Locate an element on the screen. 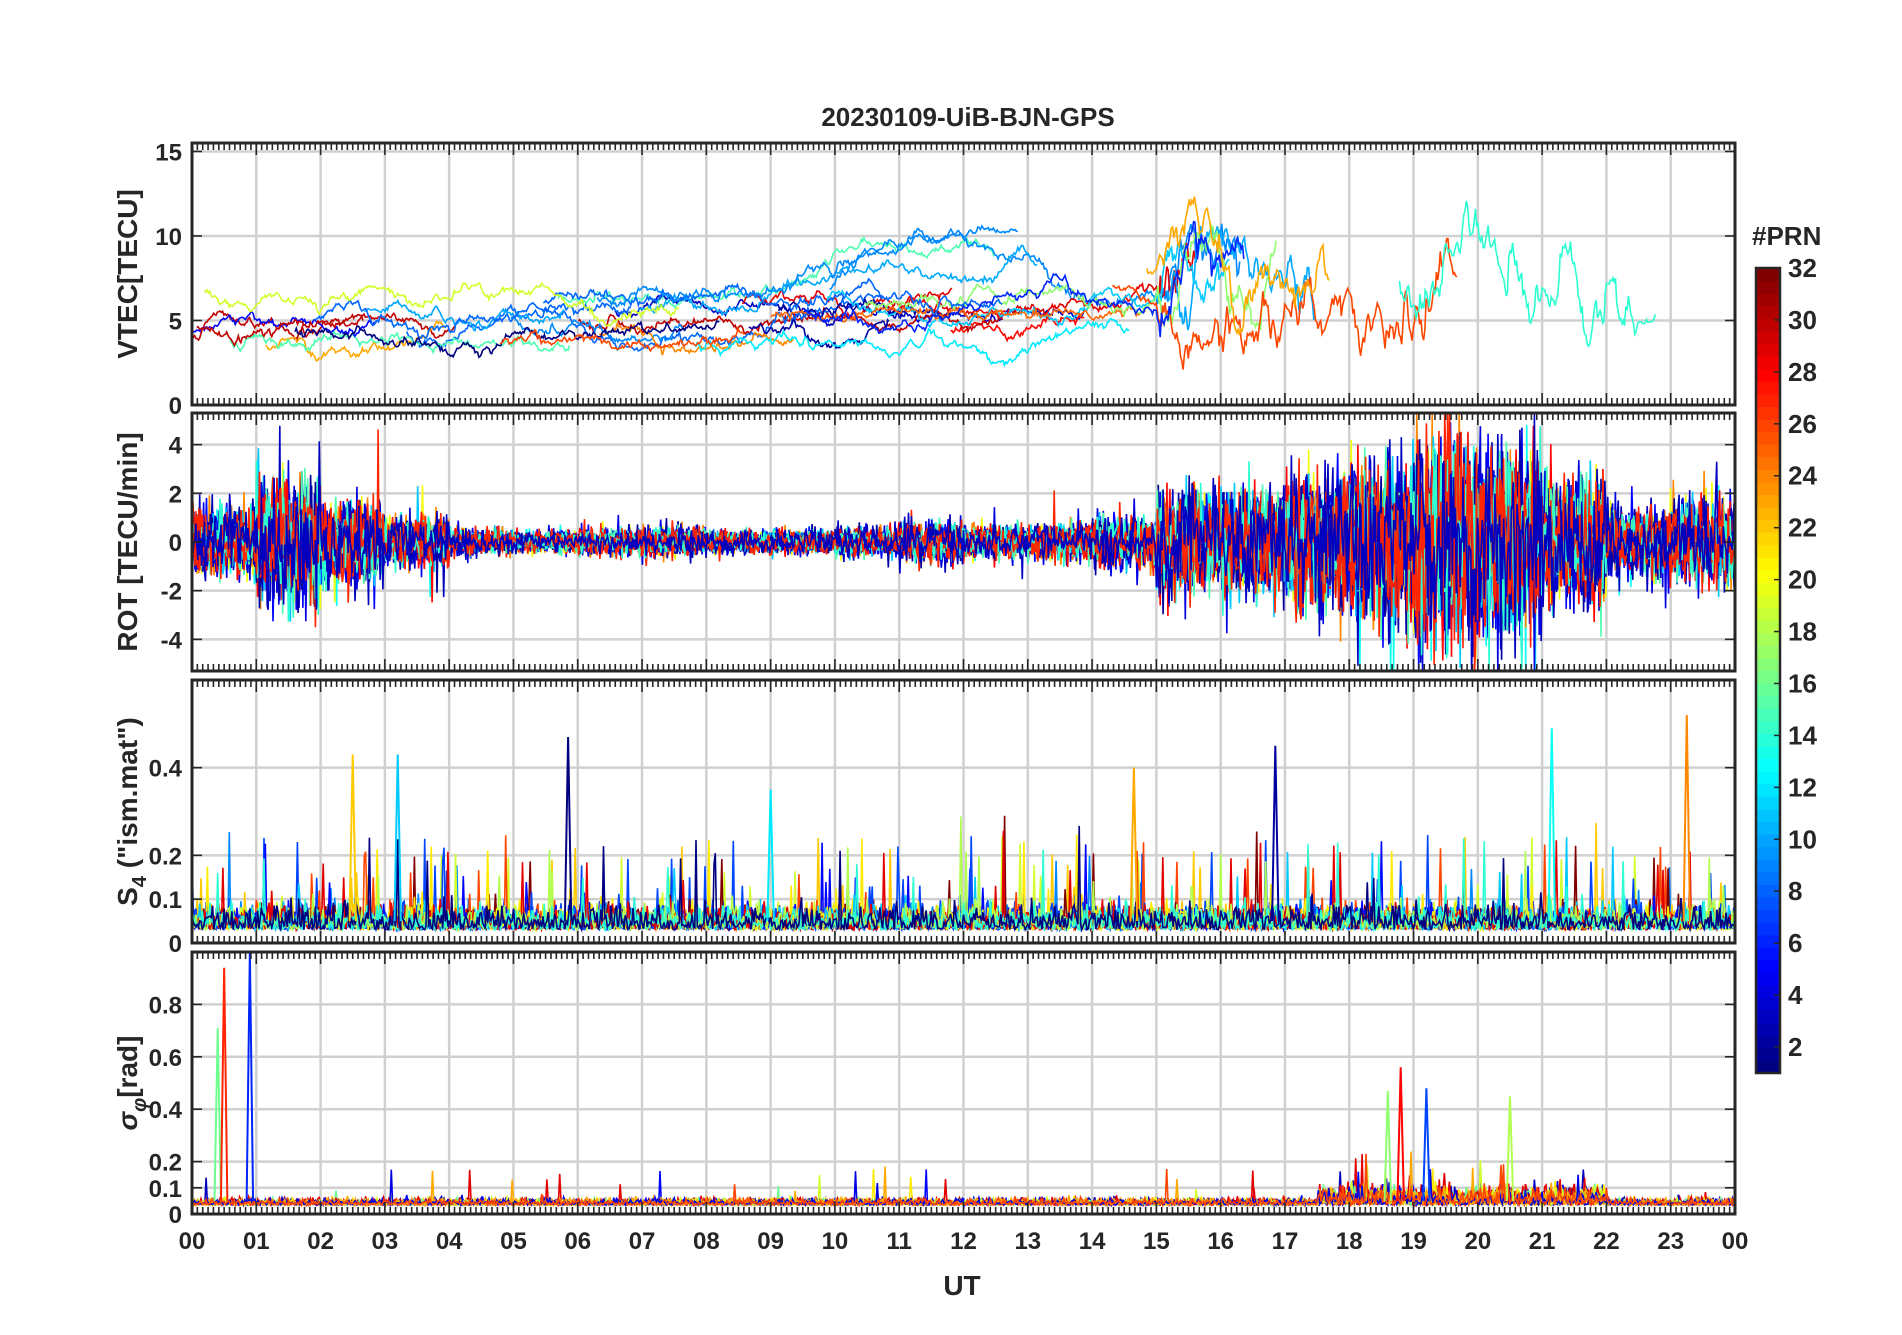 Image resolution: width=1902 pixels, height=1335 pixels. s4-series-prn1 is located at coordinates (963, 879).